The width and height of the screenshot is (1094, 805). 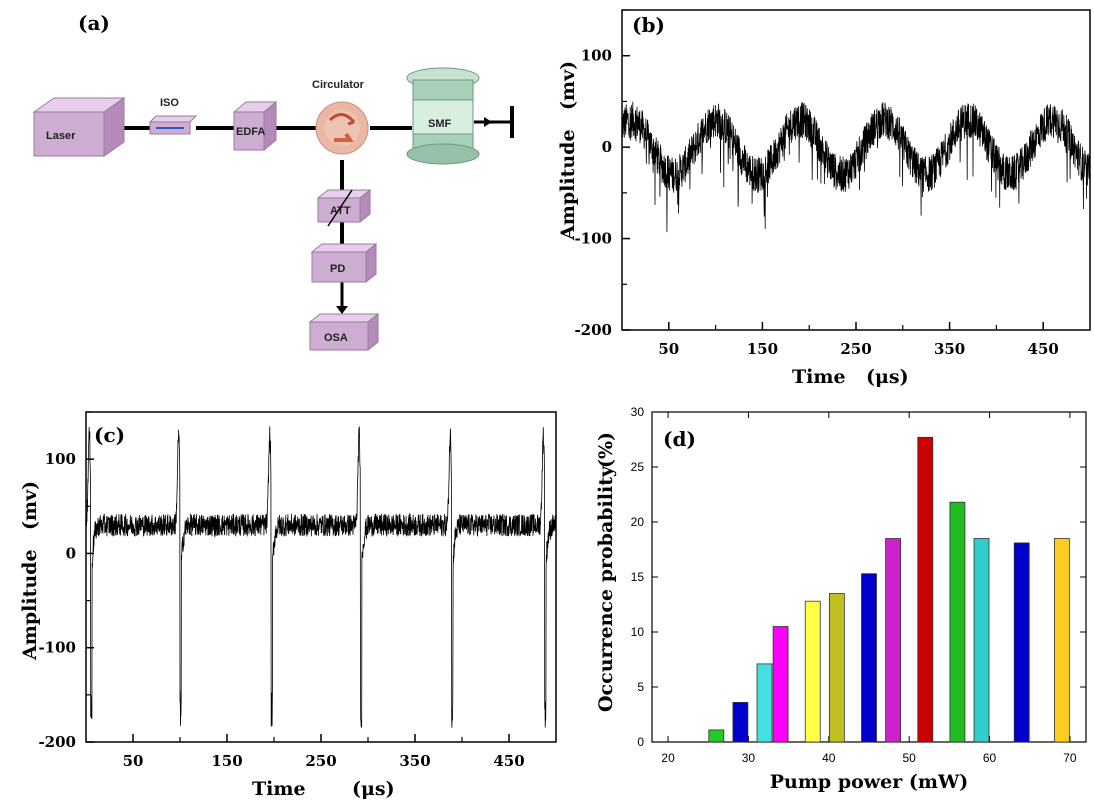 I want to click on panel-label: (b), so click(x=648, y=25).